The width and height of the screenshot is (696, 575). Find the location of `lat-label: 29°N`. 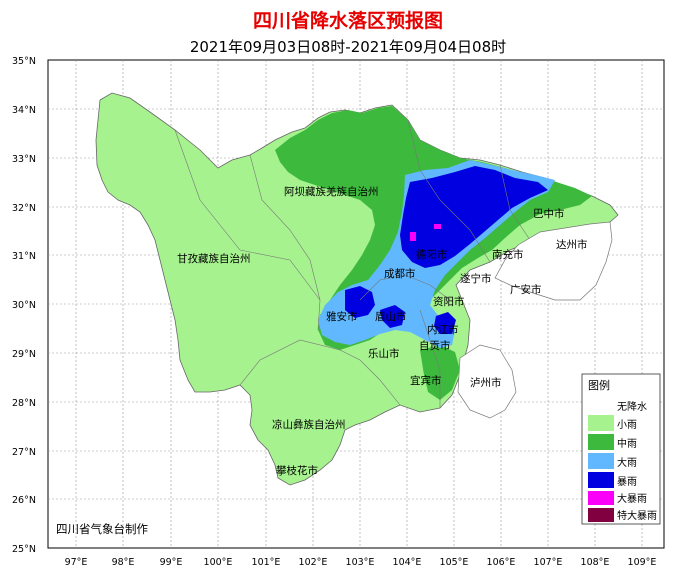

lat-label: 29°N is located at coordinates (24, 354).